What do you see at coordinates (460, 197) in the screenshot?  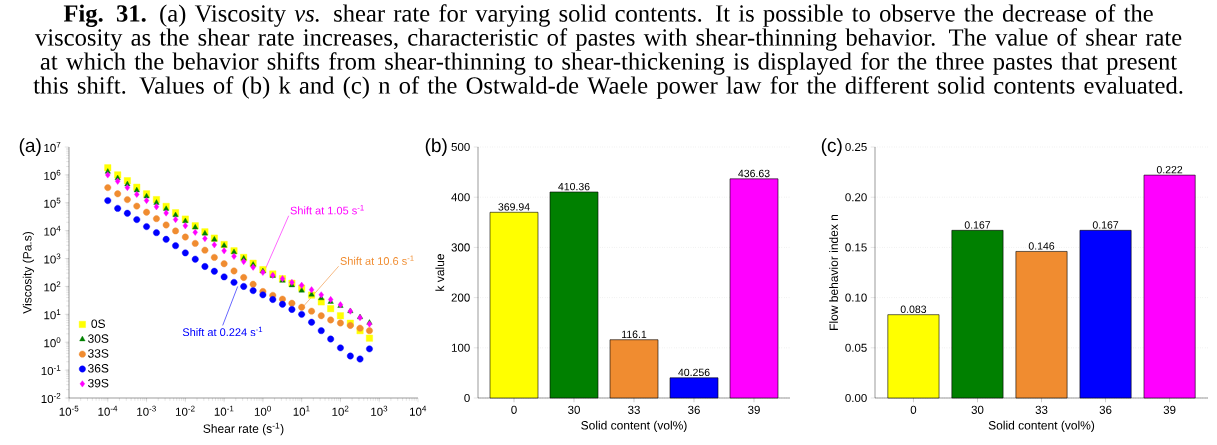 I see `y-tick-label: 400` at bounding box center [460, 197].